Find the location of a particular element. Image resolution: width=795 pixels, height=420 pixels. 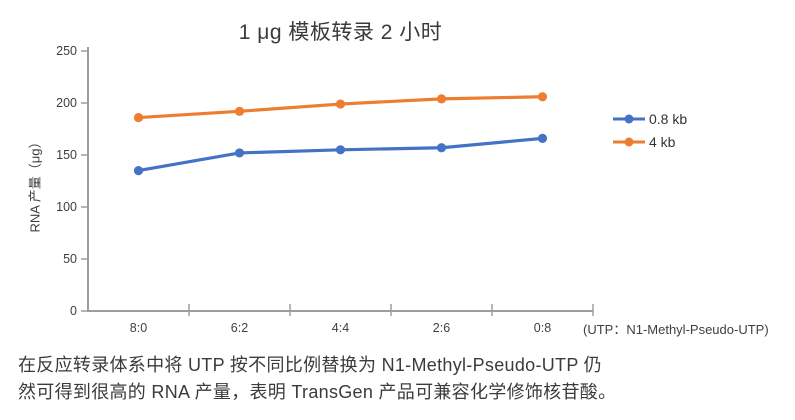

x-tick-label: 4:4 is located at coordinates (340, 328).